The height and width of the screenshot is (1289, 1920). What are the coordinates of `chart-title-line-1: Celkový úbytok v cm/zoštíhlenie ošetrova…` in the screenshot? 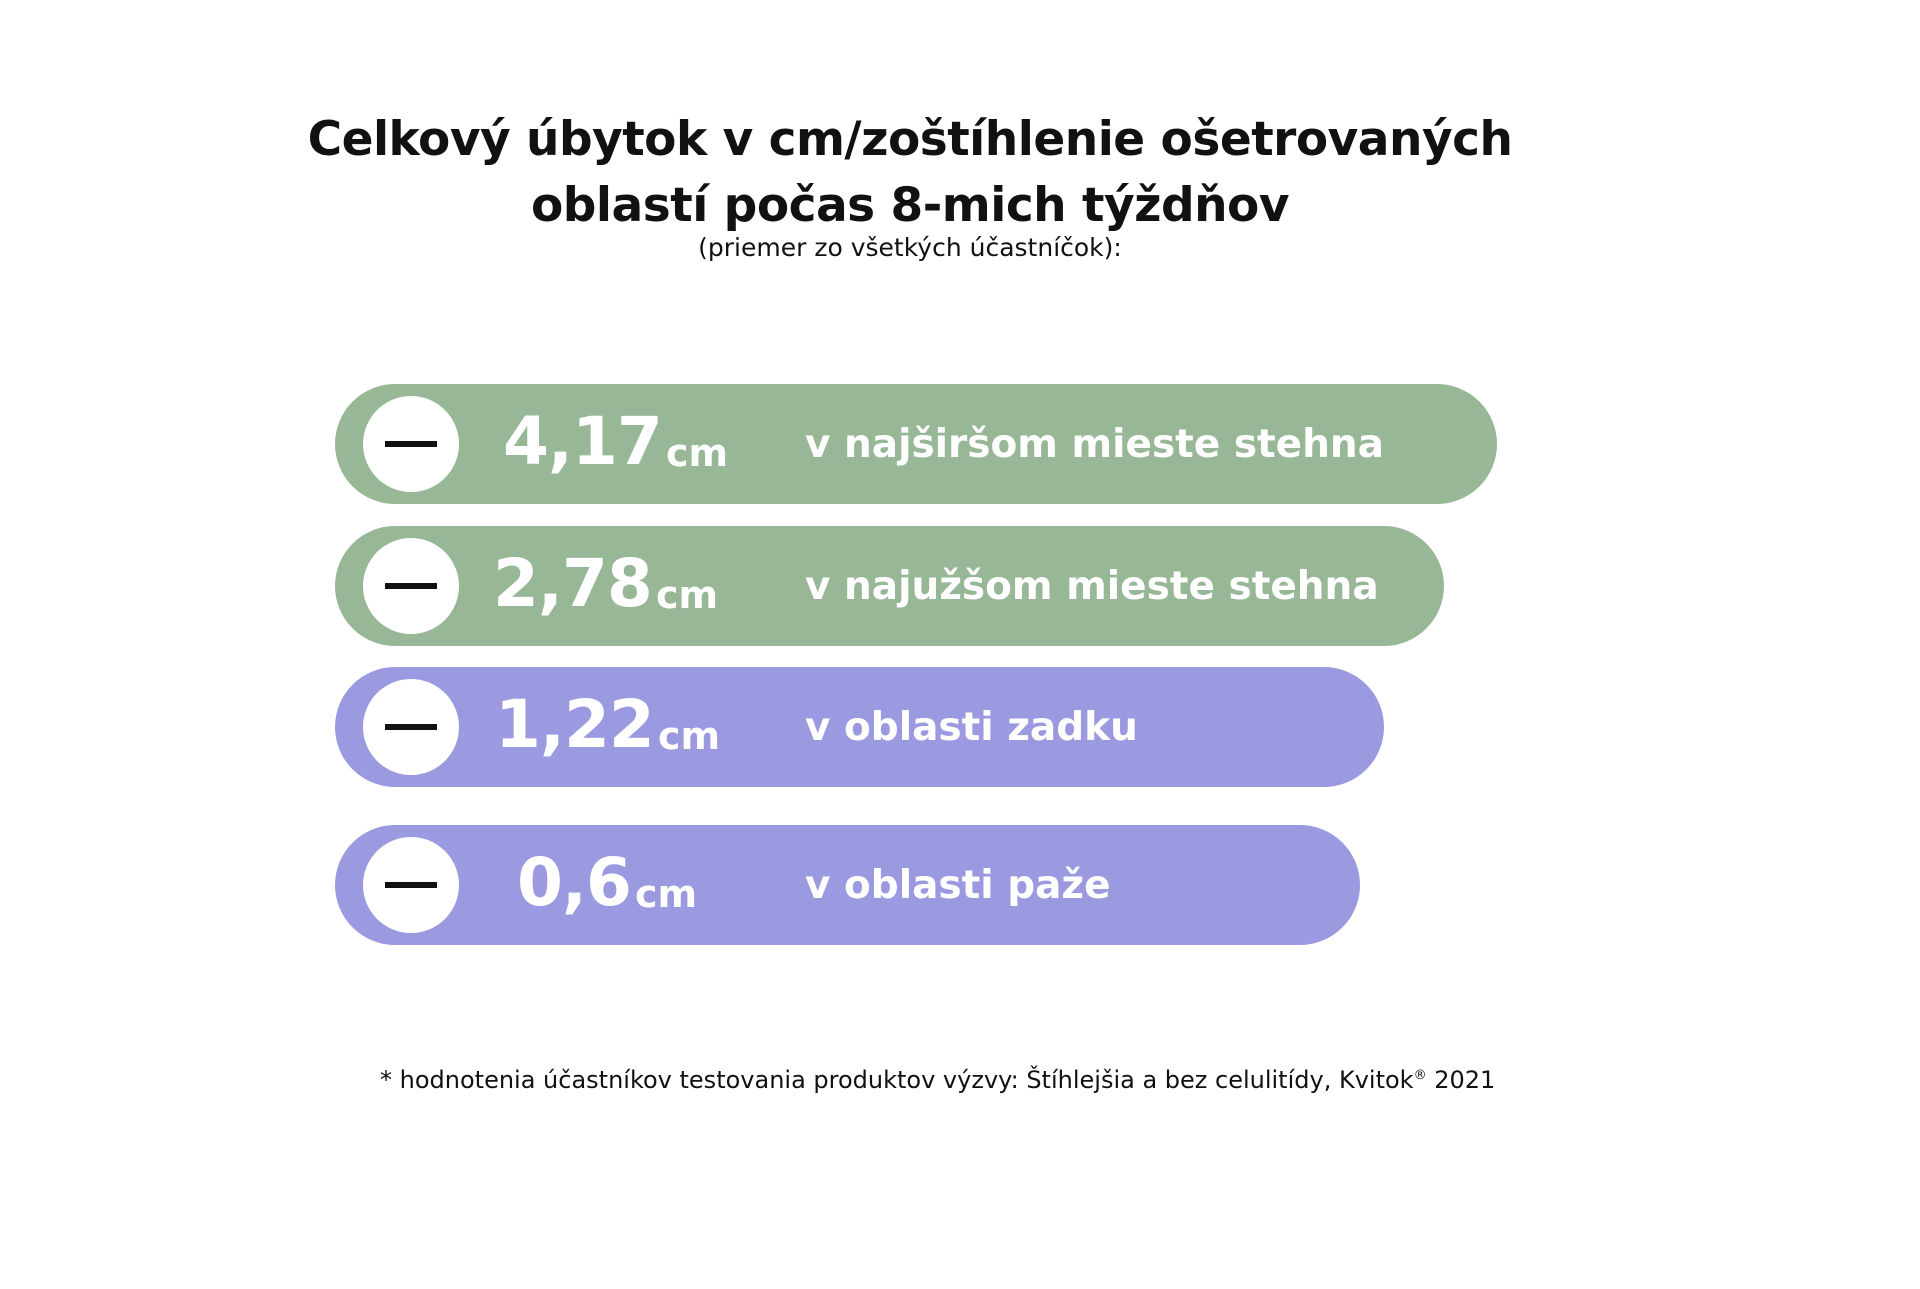 It's located at (910, 139).